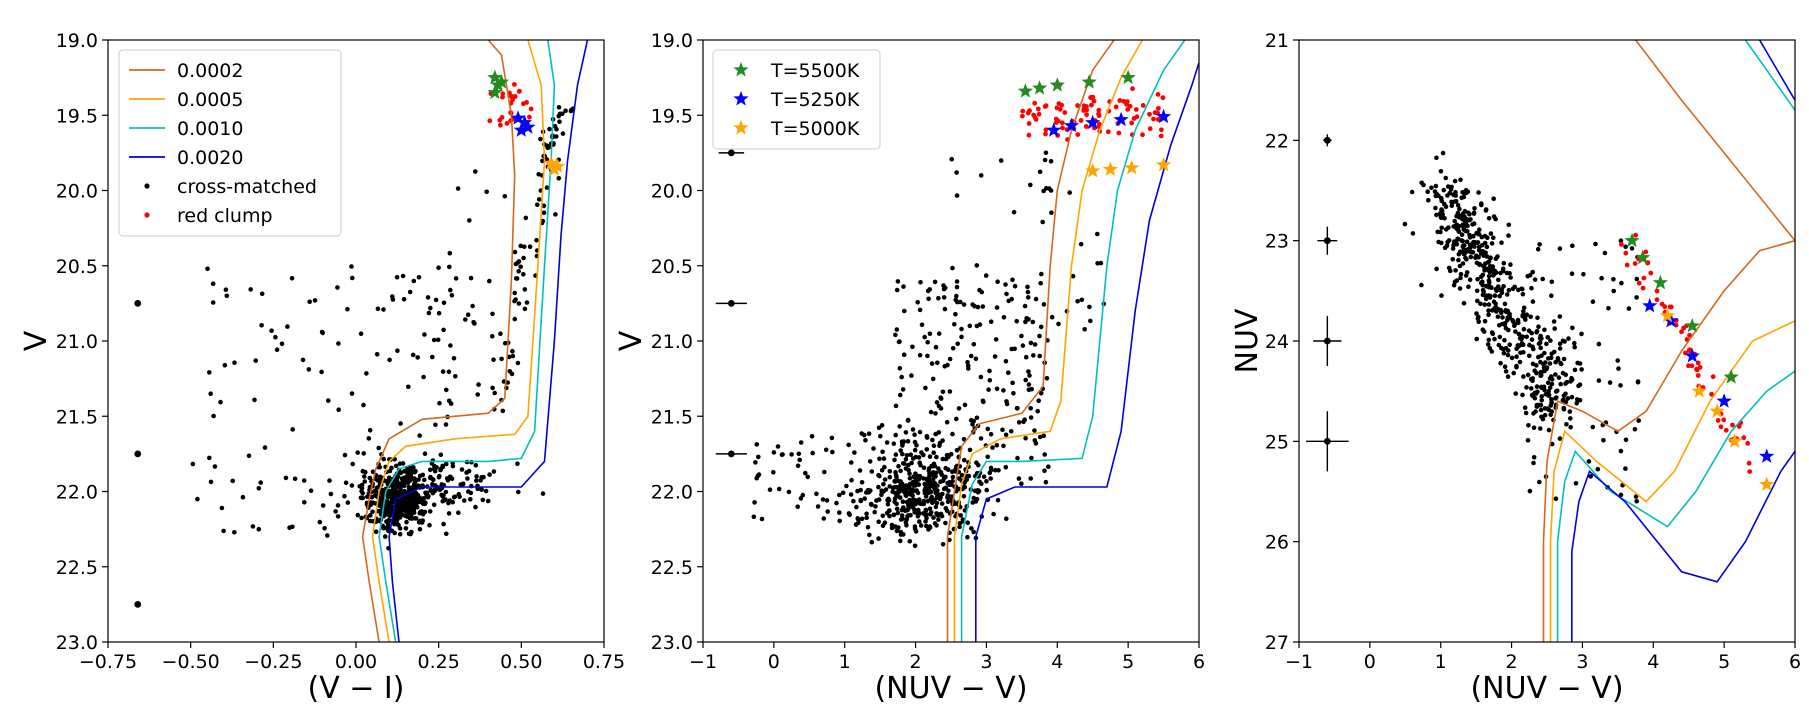 The width and height of the screenshot is (1809, 715). What do you see at coordinates (138, 604) in the screenshot?
I see `error-bar-point` at bounding box center [138, 604].